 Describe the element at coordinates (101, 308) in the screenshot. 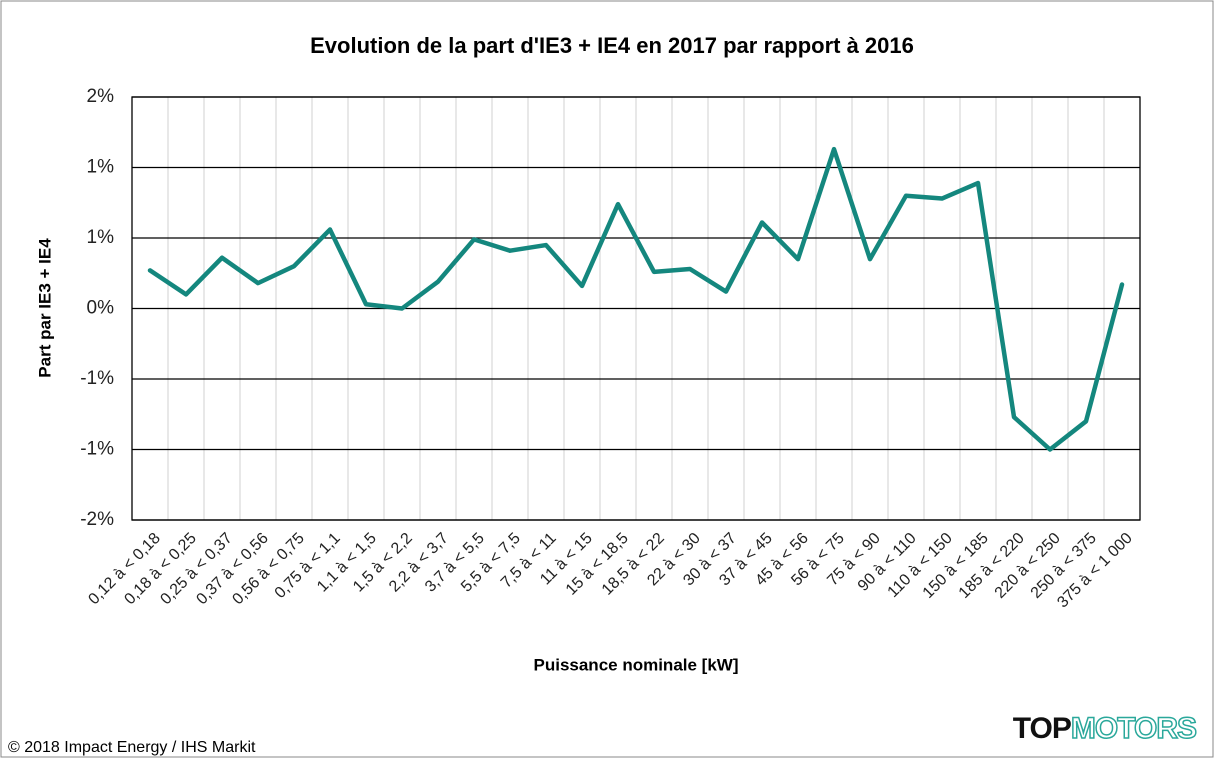

I see `y-tick-label: 0%` at that location.